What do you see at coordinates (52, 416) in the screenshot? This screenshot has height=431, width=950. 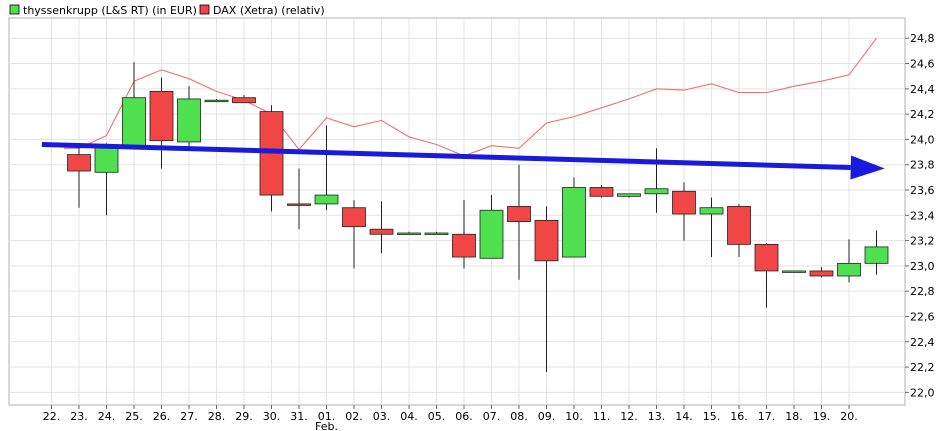 I see `x-tick-label: 22.` at bounding box center [52, 416].